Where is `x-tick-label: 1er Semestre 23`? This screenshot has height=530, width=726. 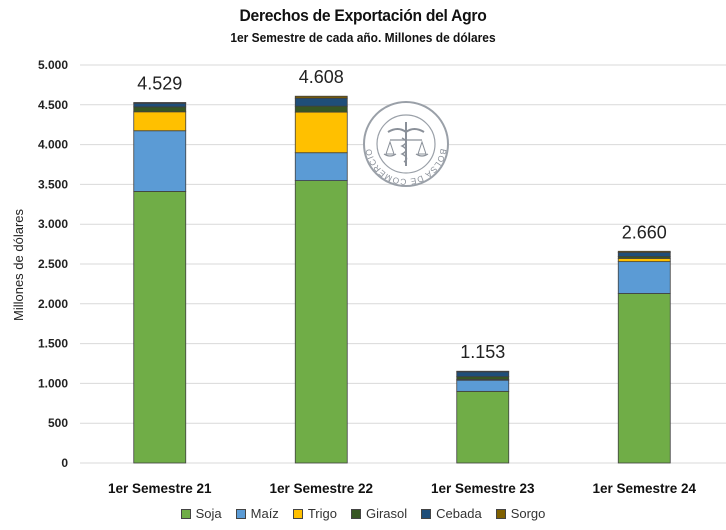 x-tick-label: 1er Semestre 23 is located at coordinates (483, 488).